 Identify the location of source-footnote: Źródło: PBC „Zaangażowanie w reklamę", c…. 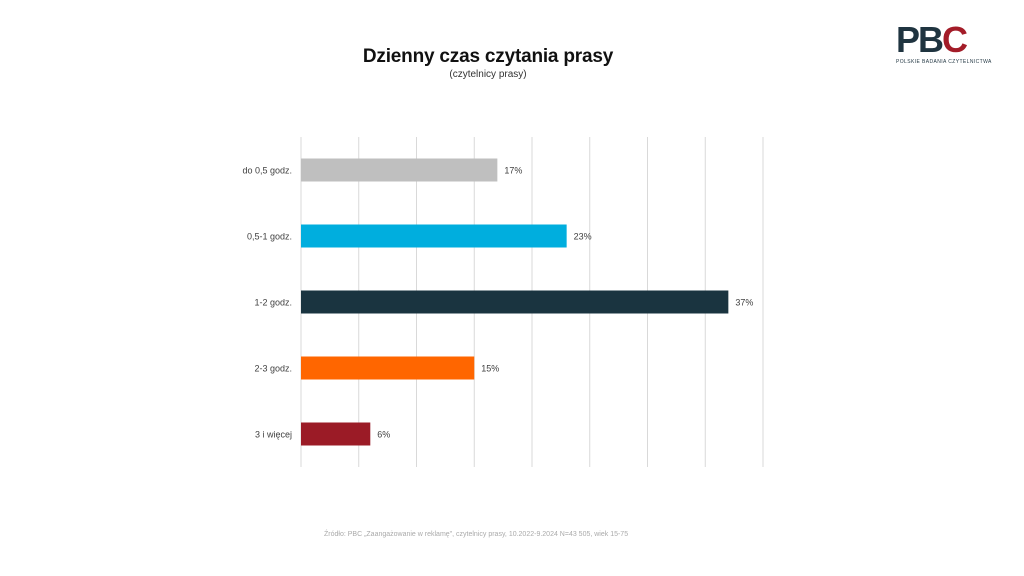
(476, 534).